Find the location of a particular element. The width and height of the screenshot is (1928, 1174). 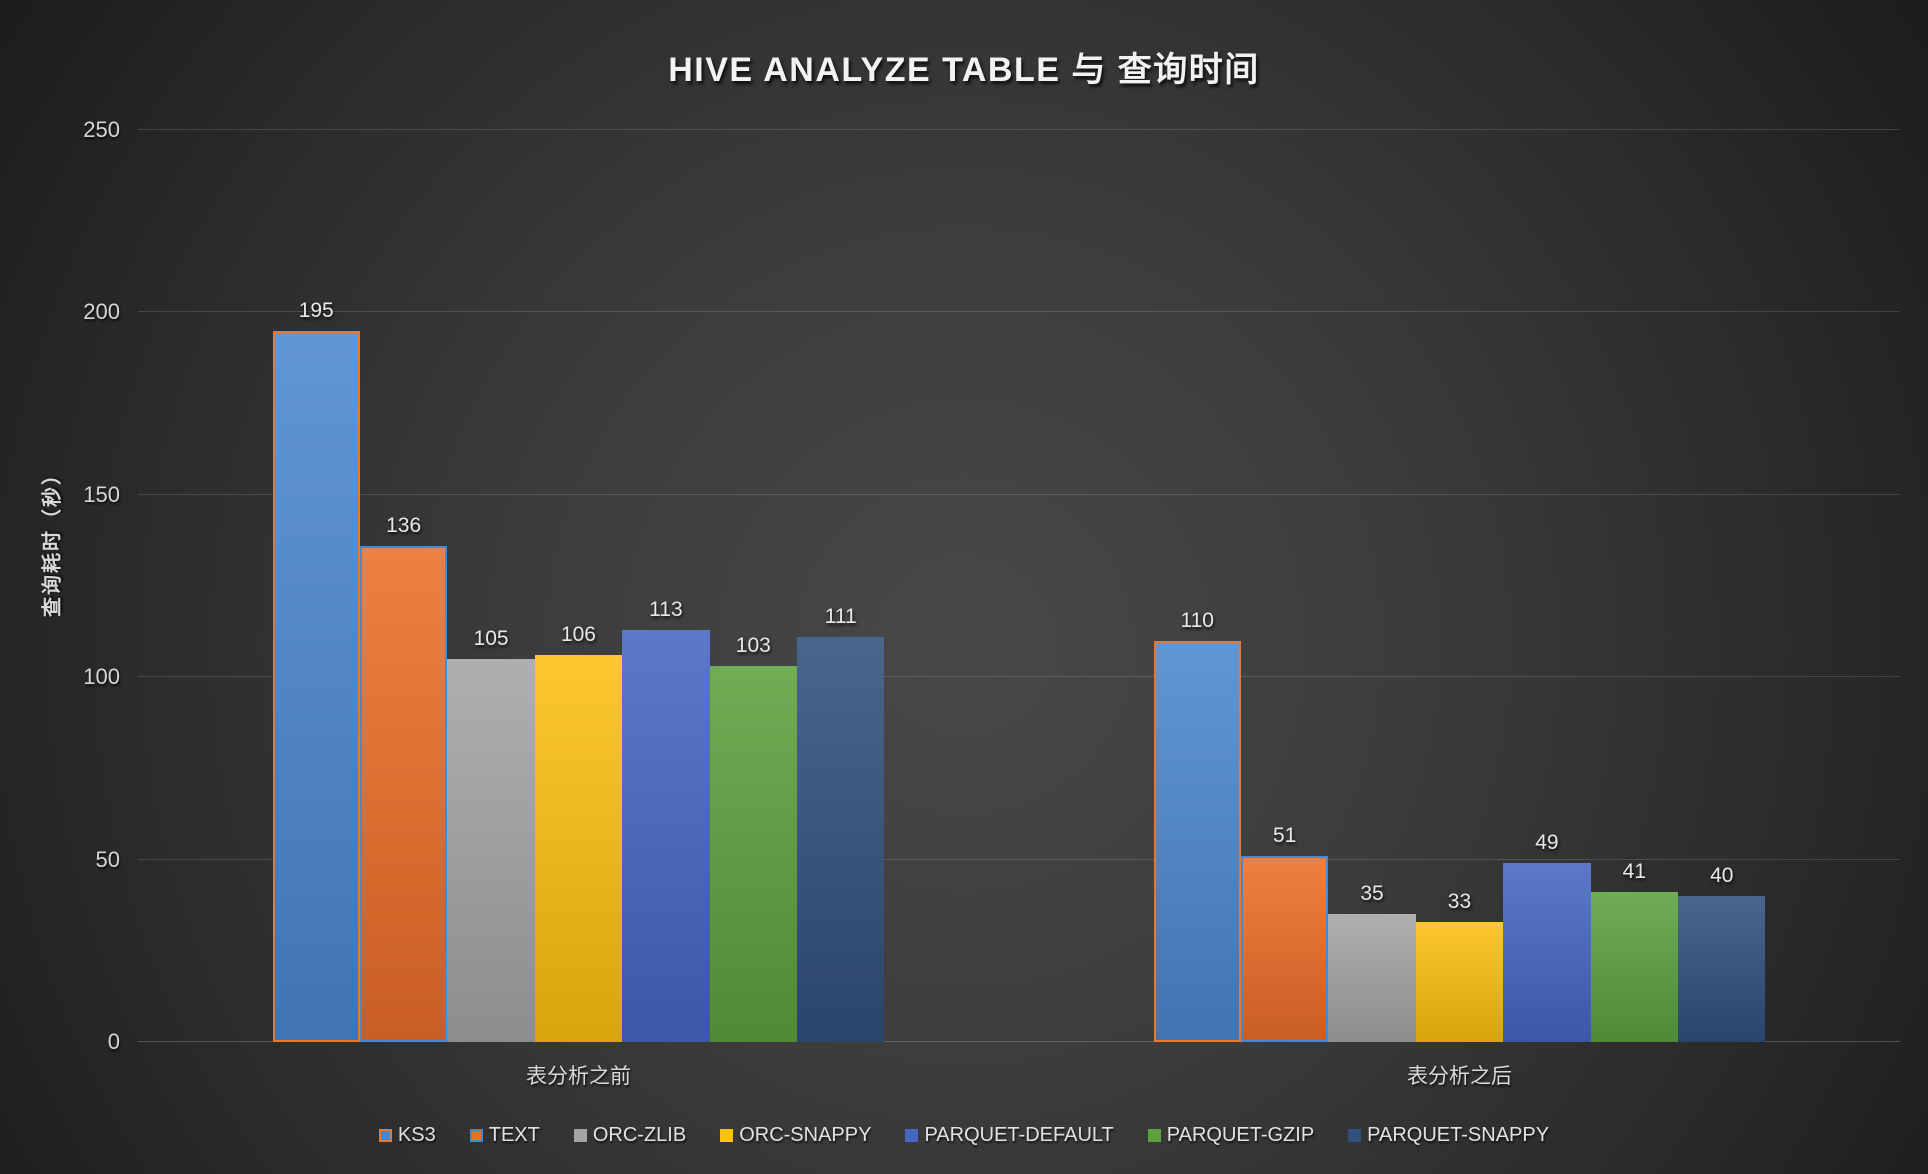

bar-value-label: 51 is located at coordinates (1284, 835).